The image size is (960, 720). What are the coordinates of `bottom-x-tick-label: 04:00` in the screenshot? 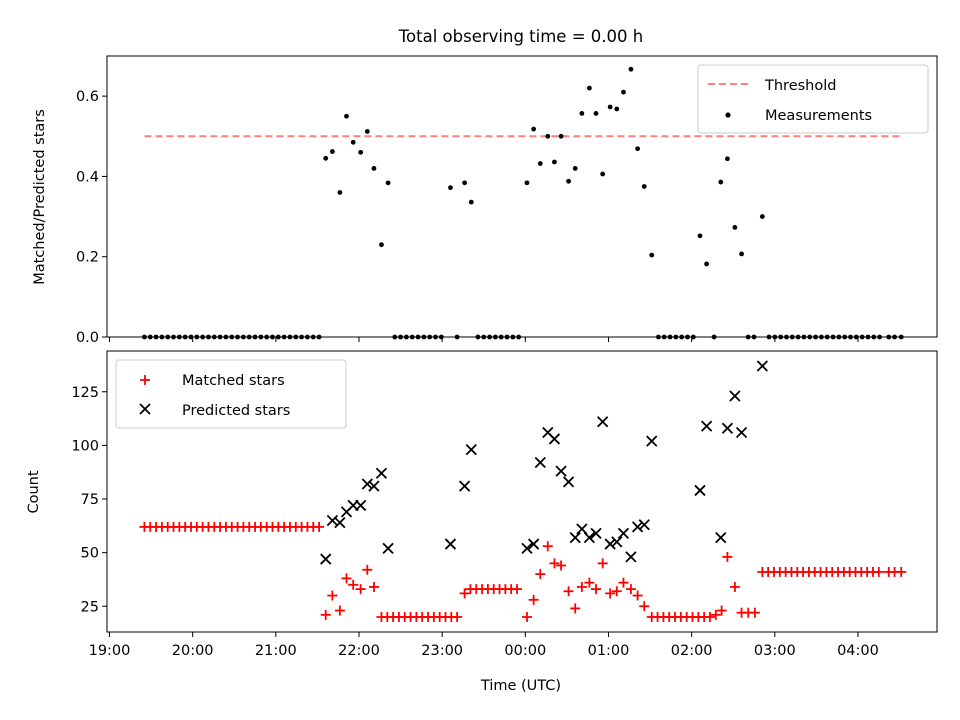 It's located at (858, 651).